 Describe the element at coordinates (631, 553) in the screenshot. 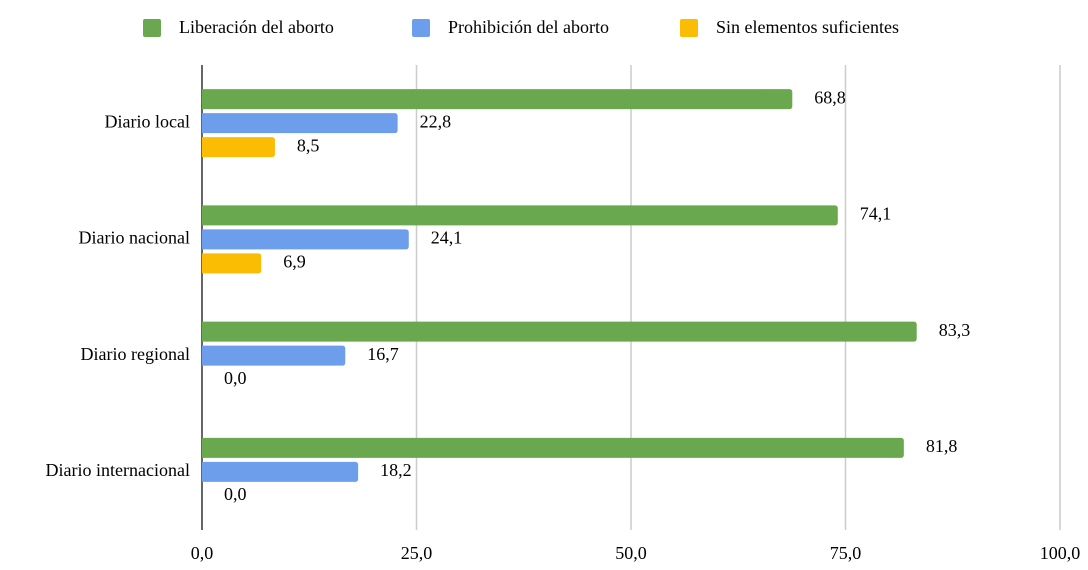

I see `x-tick-label: 50,0` at that location.